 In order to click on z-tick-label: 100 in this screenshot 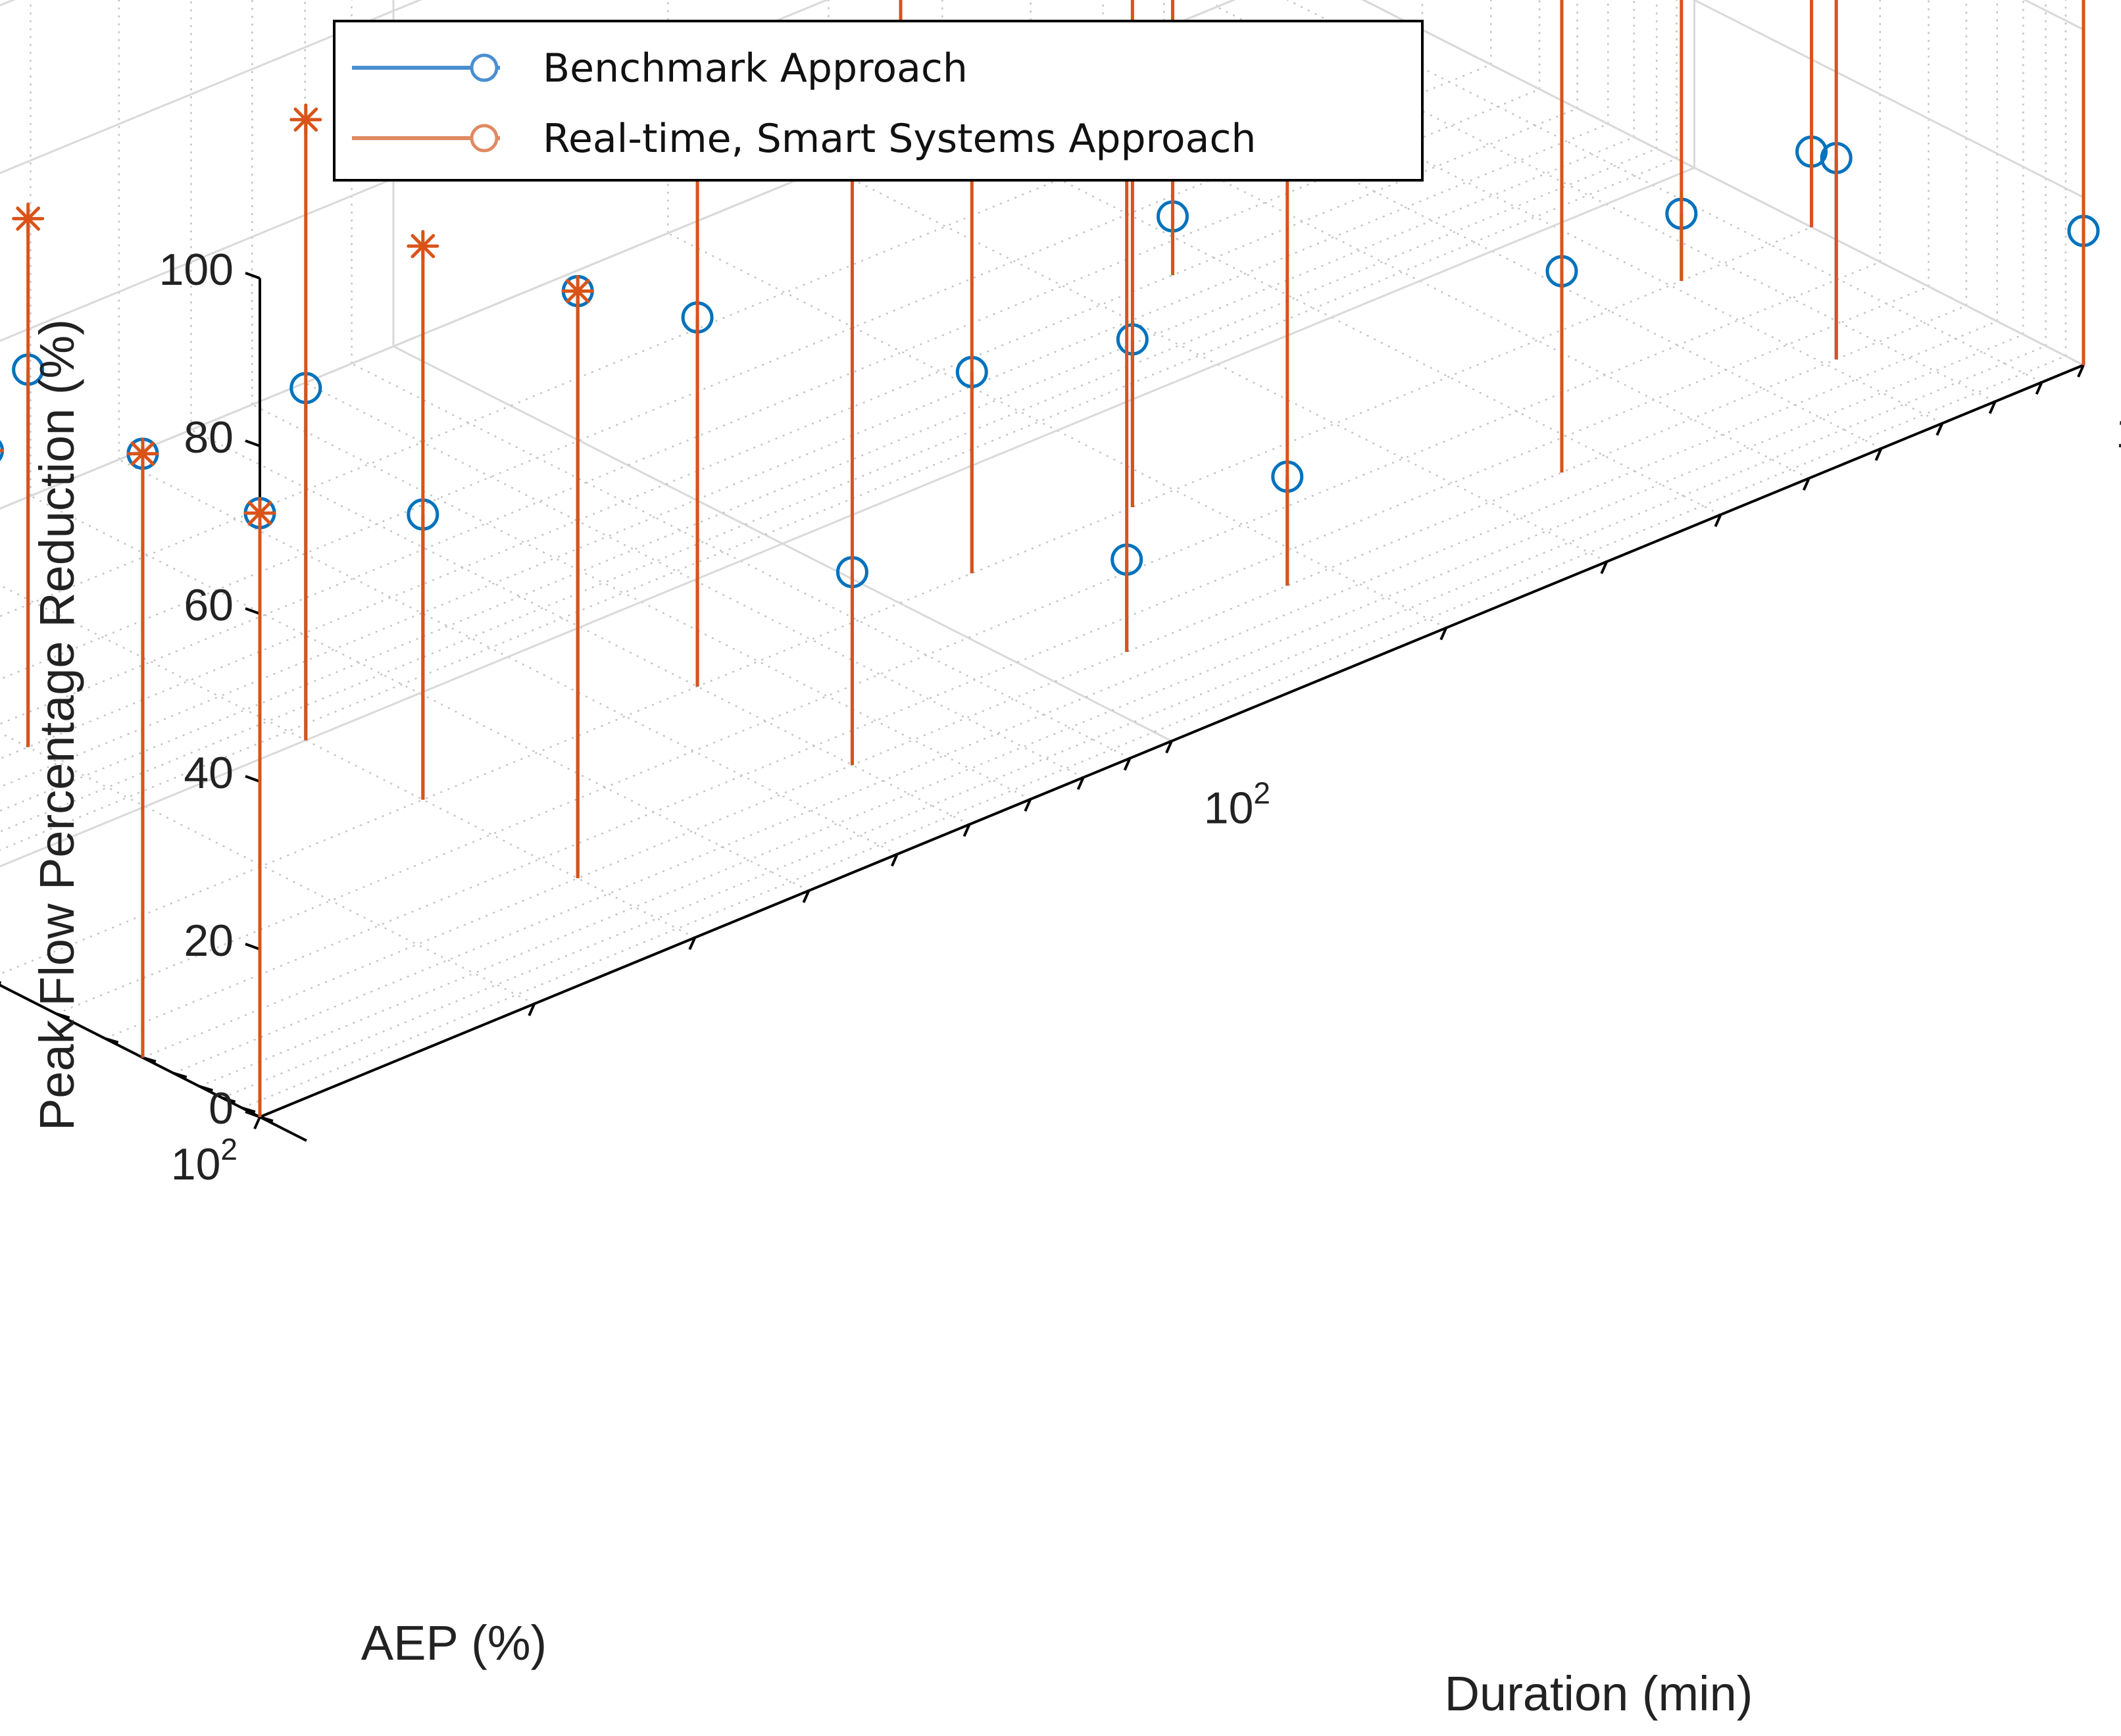, I will do `click(196, 270)`.